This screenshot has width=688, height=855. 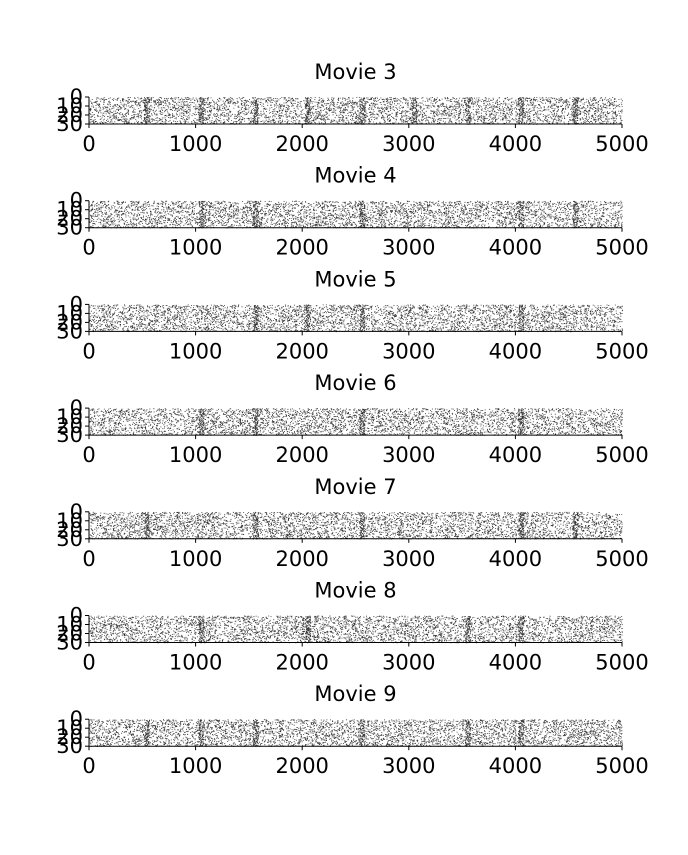 I want to click on panel-title: Movie 5, so click(x=355, y=279).